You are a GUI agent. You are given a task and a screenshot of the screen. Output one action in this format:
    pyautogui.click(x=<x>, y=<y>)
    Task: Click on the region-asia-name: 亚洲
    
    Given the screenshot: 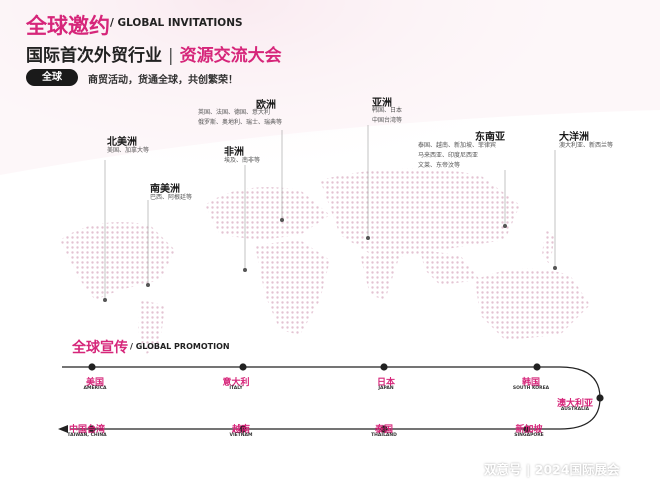 What is the action you would take?
    pyautogui.click(x=382, y=103)
    